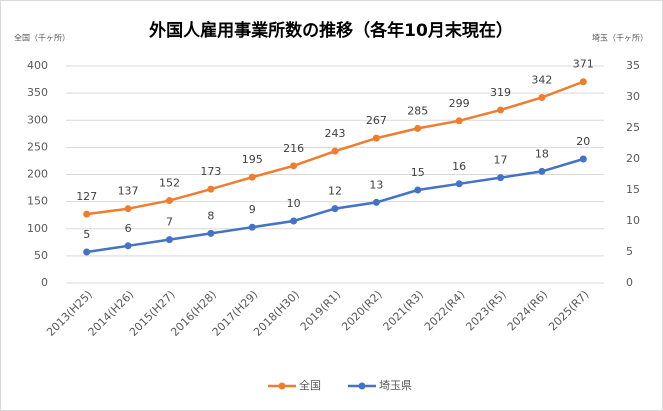 This screenshot has width=663, height=411. What do you see at coordinates (633, 127) in the screenshot?
I see `y2-tick-label: 25` at bounding box center [633, 127].